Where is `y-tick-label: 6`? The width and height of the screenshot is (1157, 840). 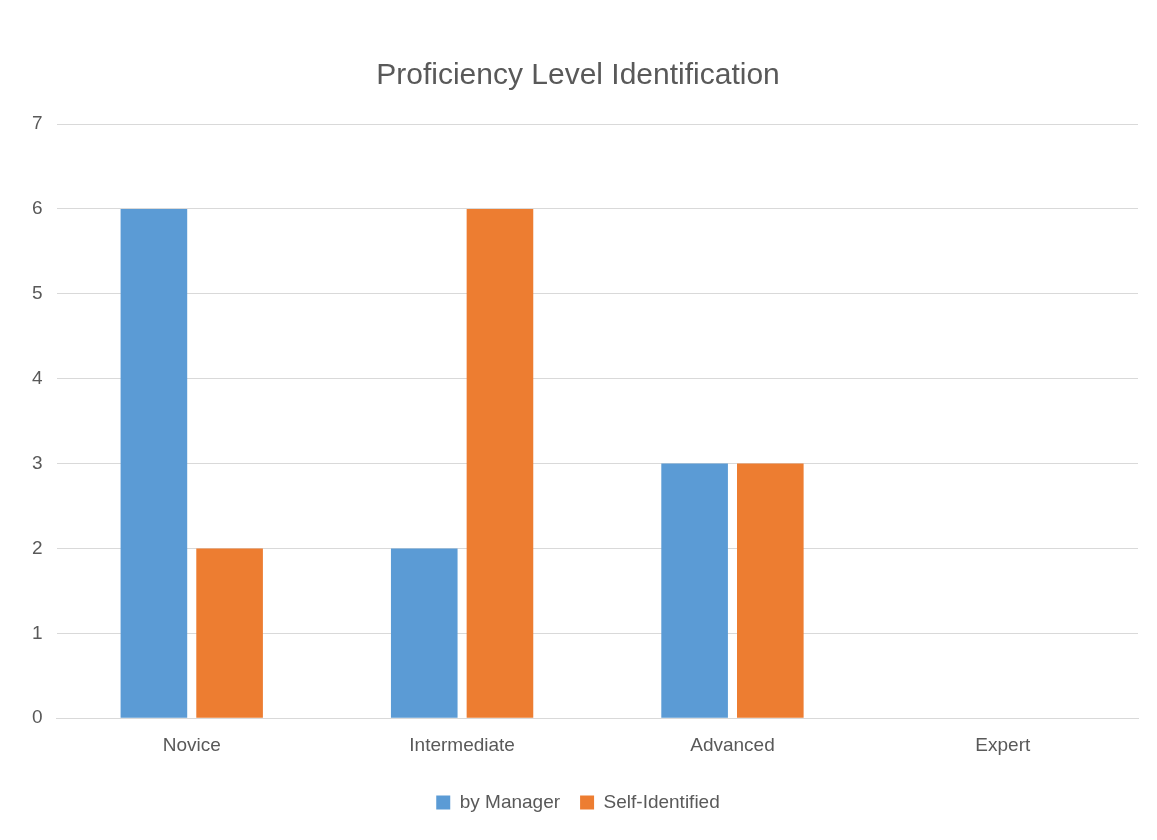 y-tick-label: 6 is located at coordinates (37, 208).